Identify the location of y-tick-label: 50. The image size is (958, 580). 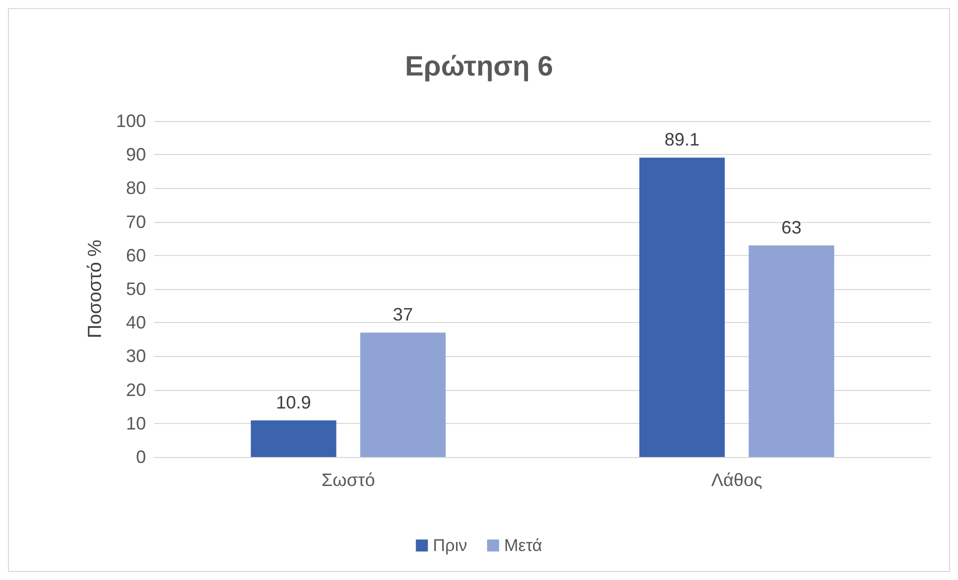
(136, 289).